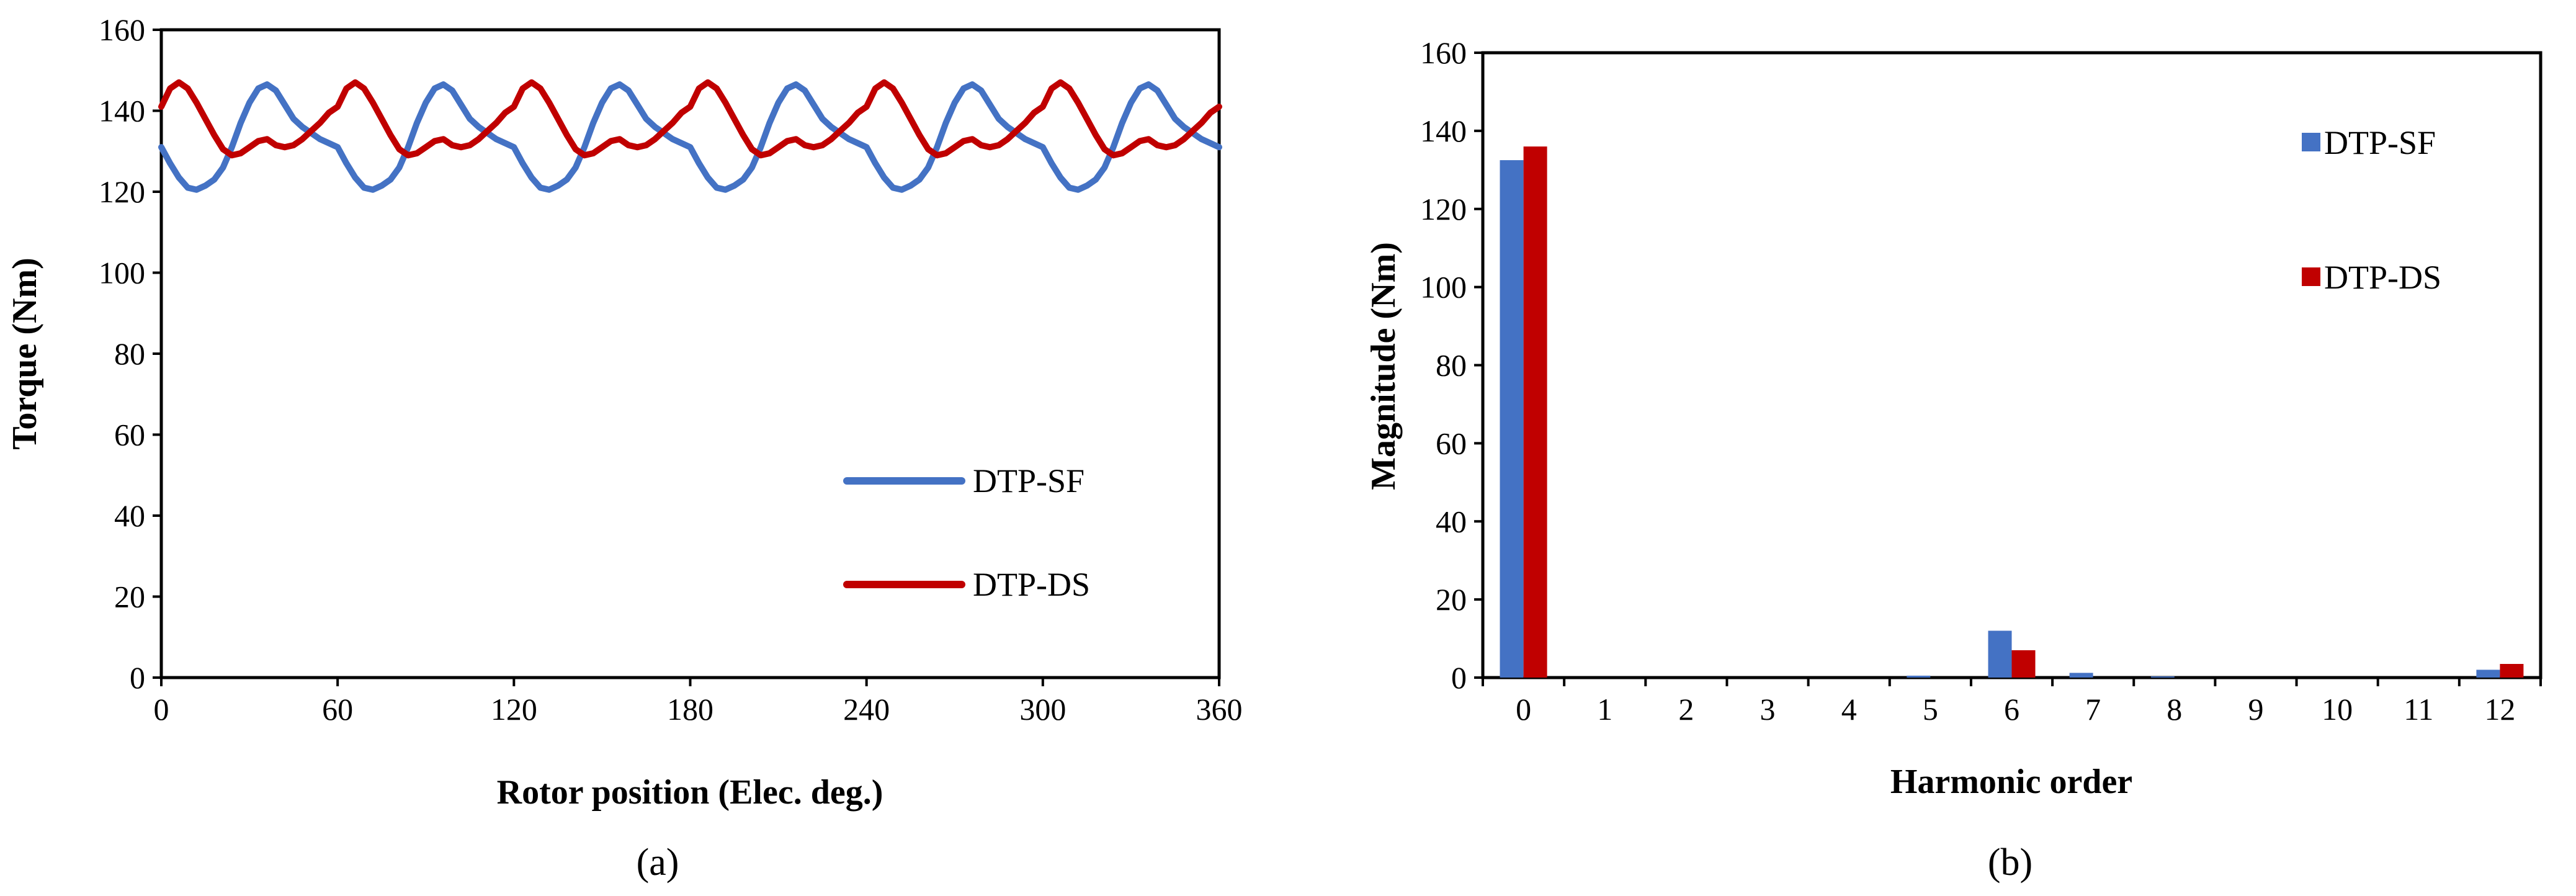 The height and width of the screenshot is (896, 2576). What do you see at coordinates (2382, 277) in the screenshot?
I see `legend-label-dtp-ds-b: DTP-DS` at bounding box center [2382, 277].